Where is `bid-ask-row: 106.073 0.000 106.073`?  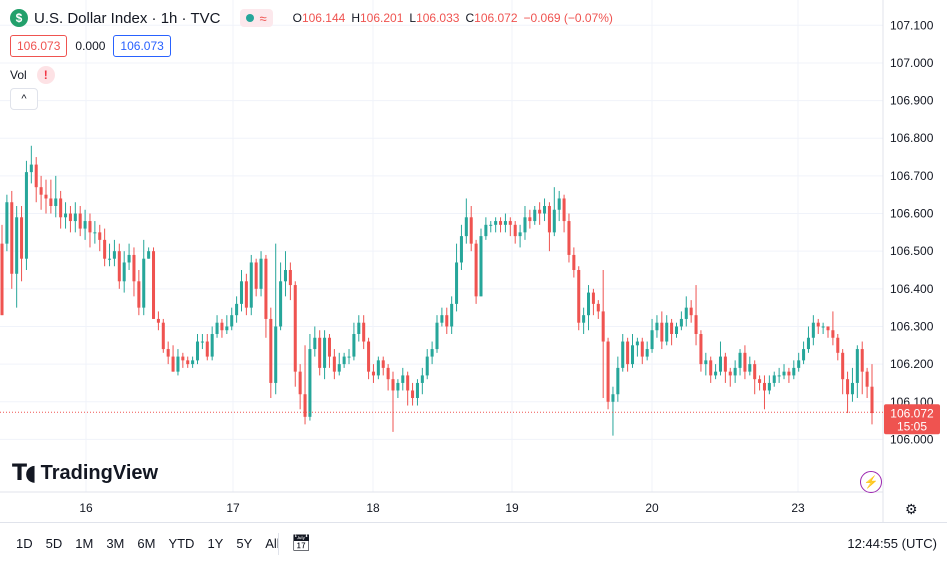
bid-ask-row: 106.073 0.000 106.073 is located at coordinates (90, 46).